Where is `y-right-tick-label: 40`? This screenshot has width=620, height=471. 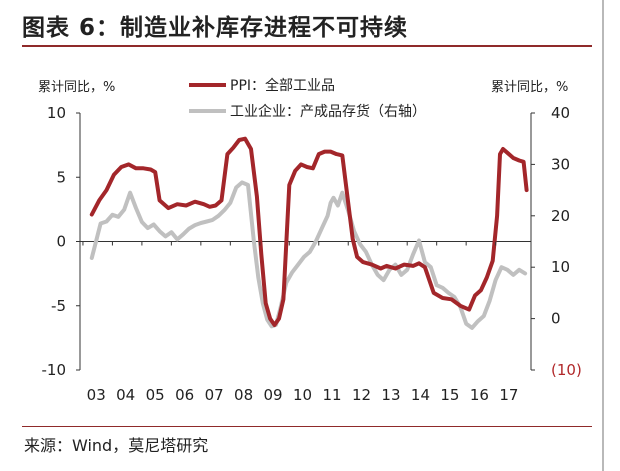
y-right-tick-label: 40 is located at coordinates (560, 113).